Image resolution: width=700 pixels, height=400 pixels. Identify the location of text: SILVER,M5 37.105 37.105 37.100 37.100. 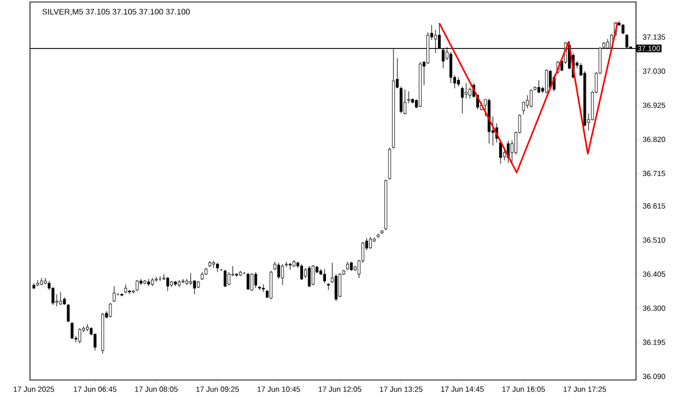
(116, 12).